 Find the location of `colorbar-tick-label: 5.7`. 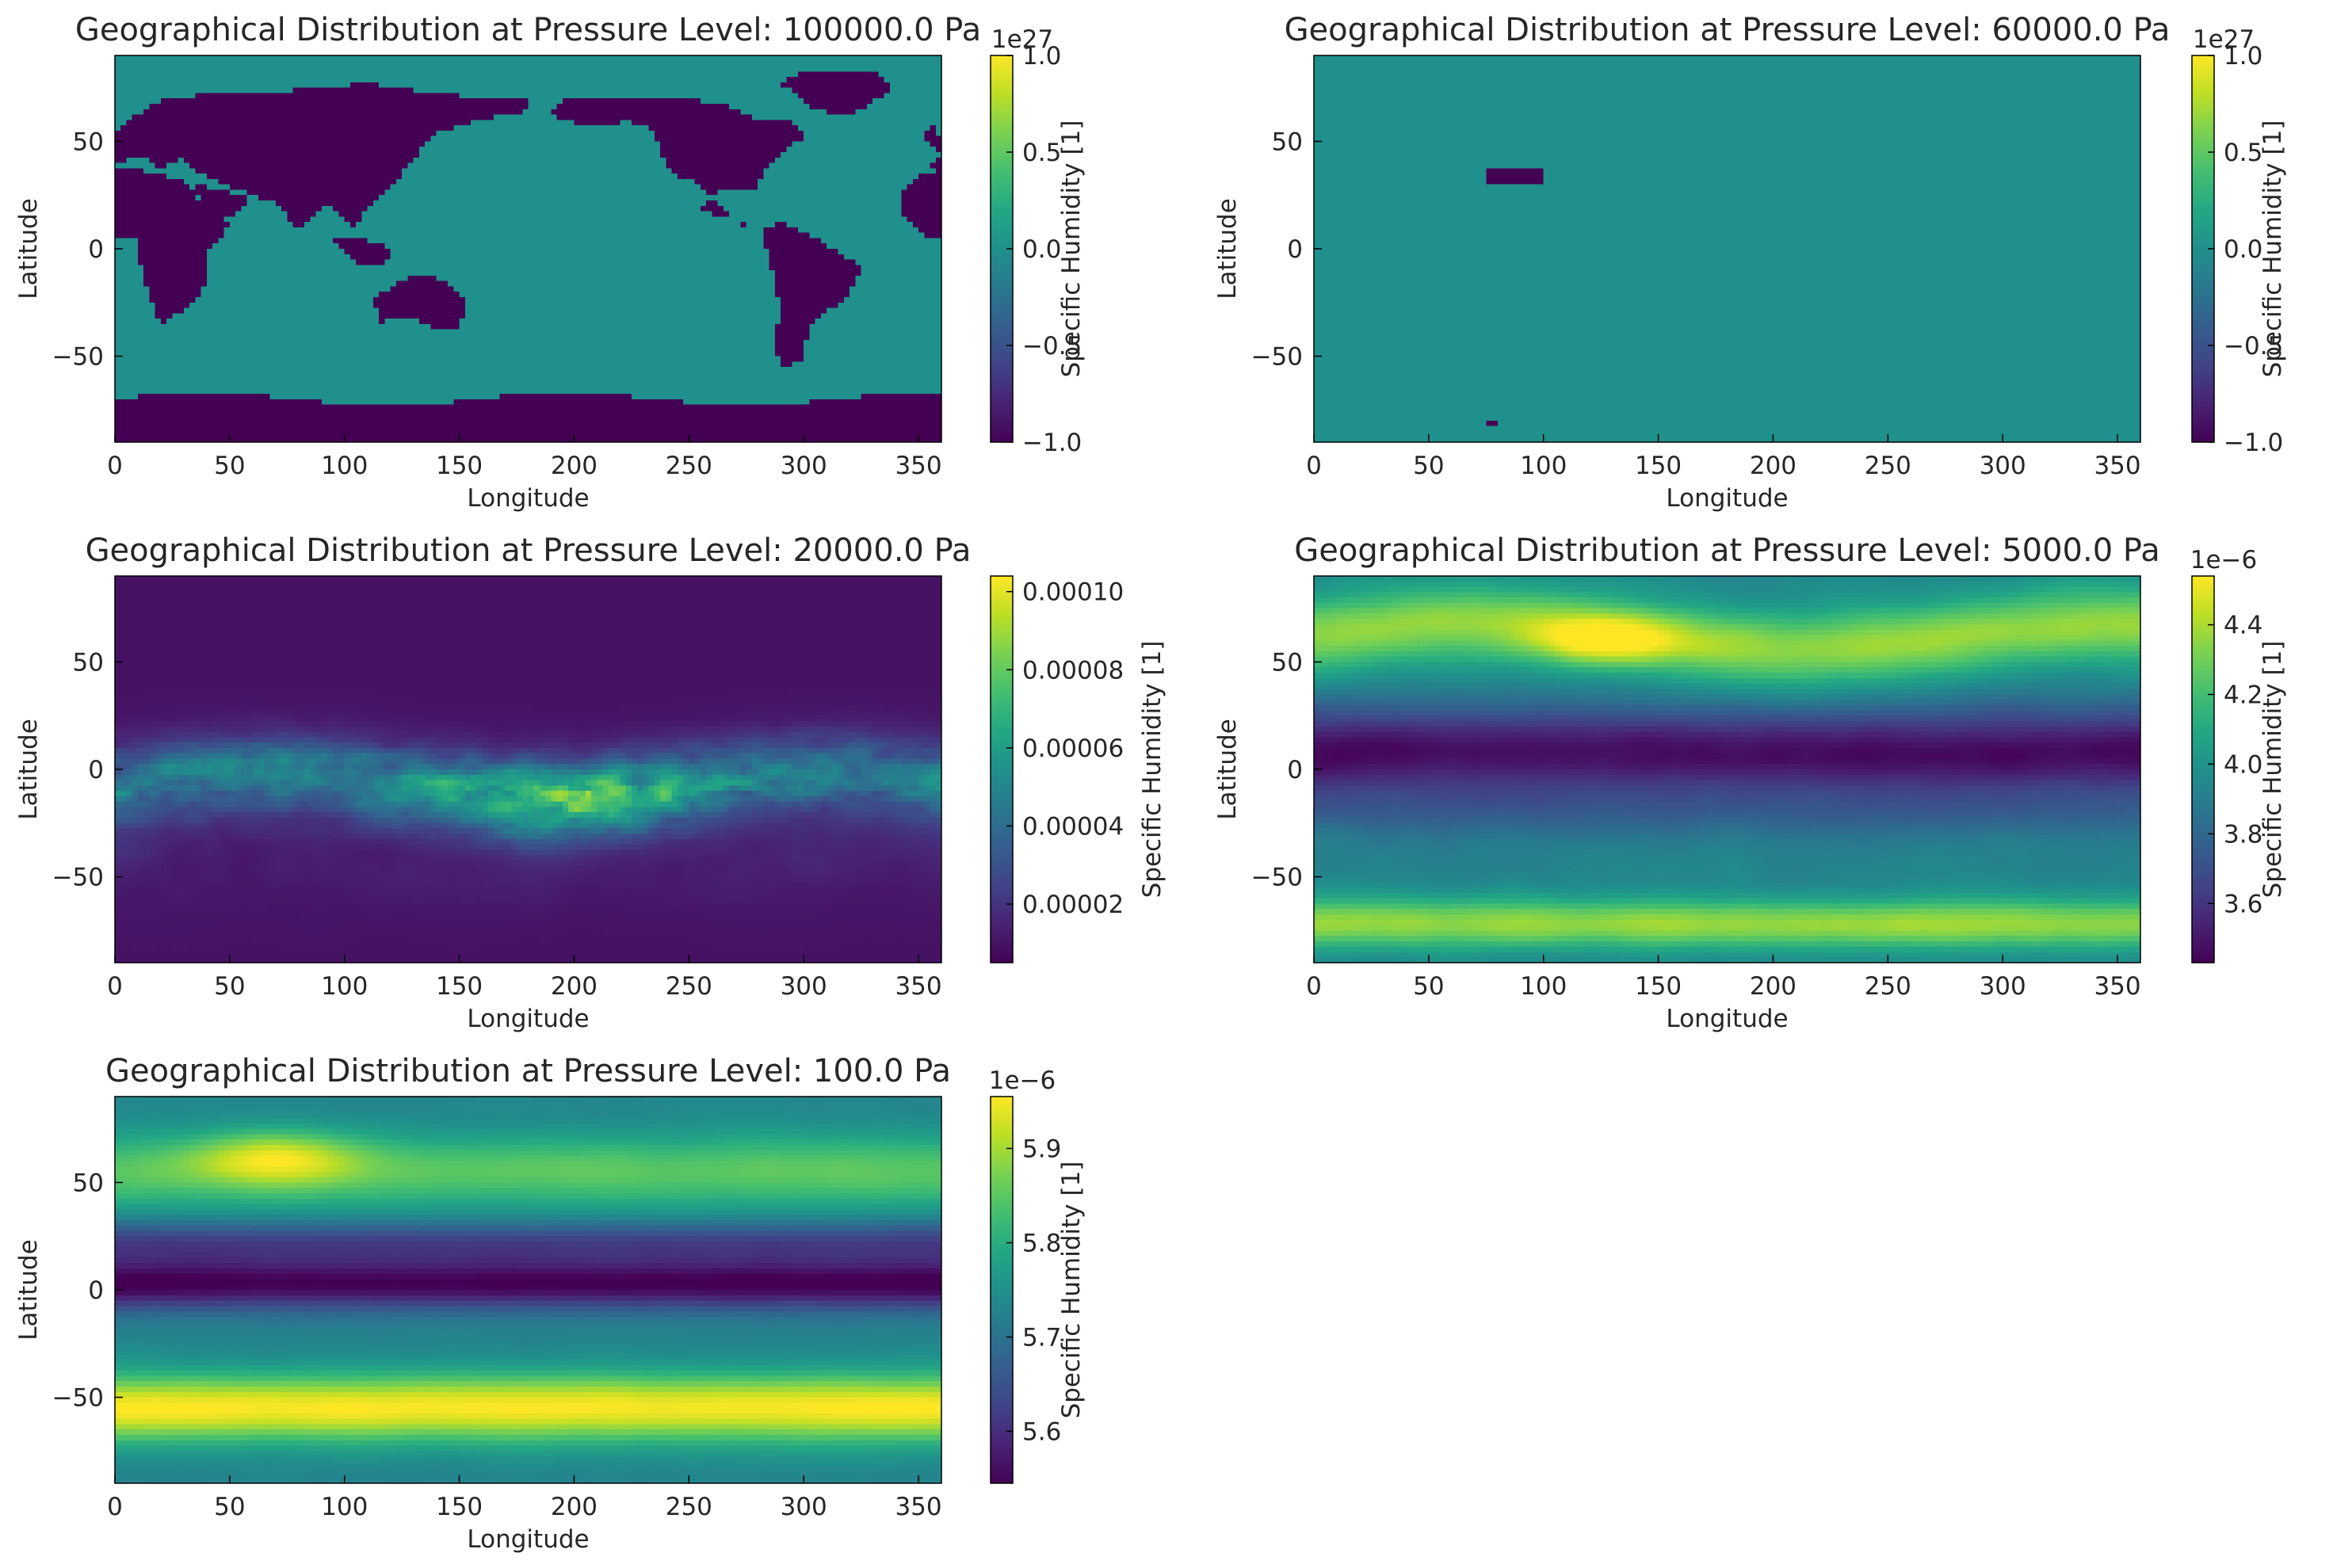

colorbar-tick-label: 5.7 is located at coordinates (1042, 1338).